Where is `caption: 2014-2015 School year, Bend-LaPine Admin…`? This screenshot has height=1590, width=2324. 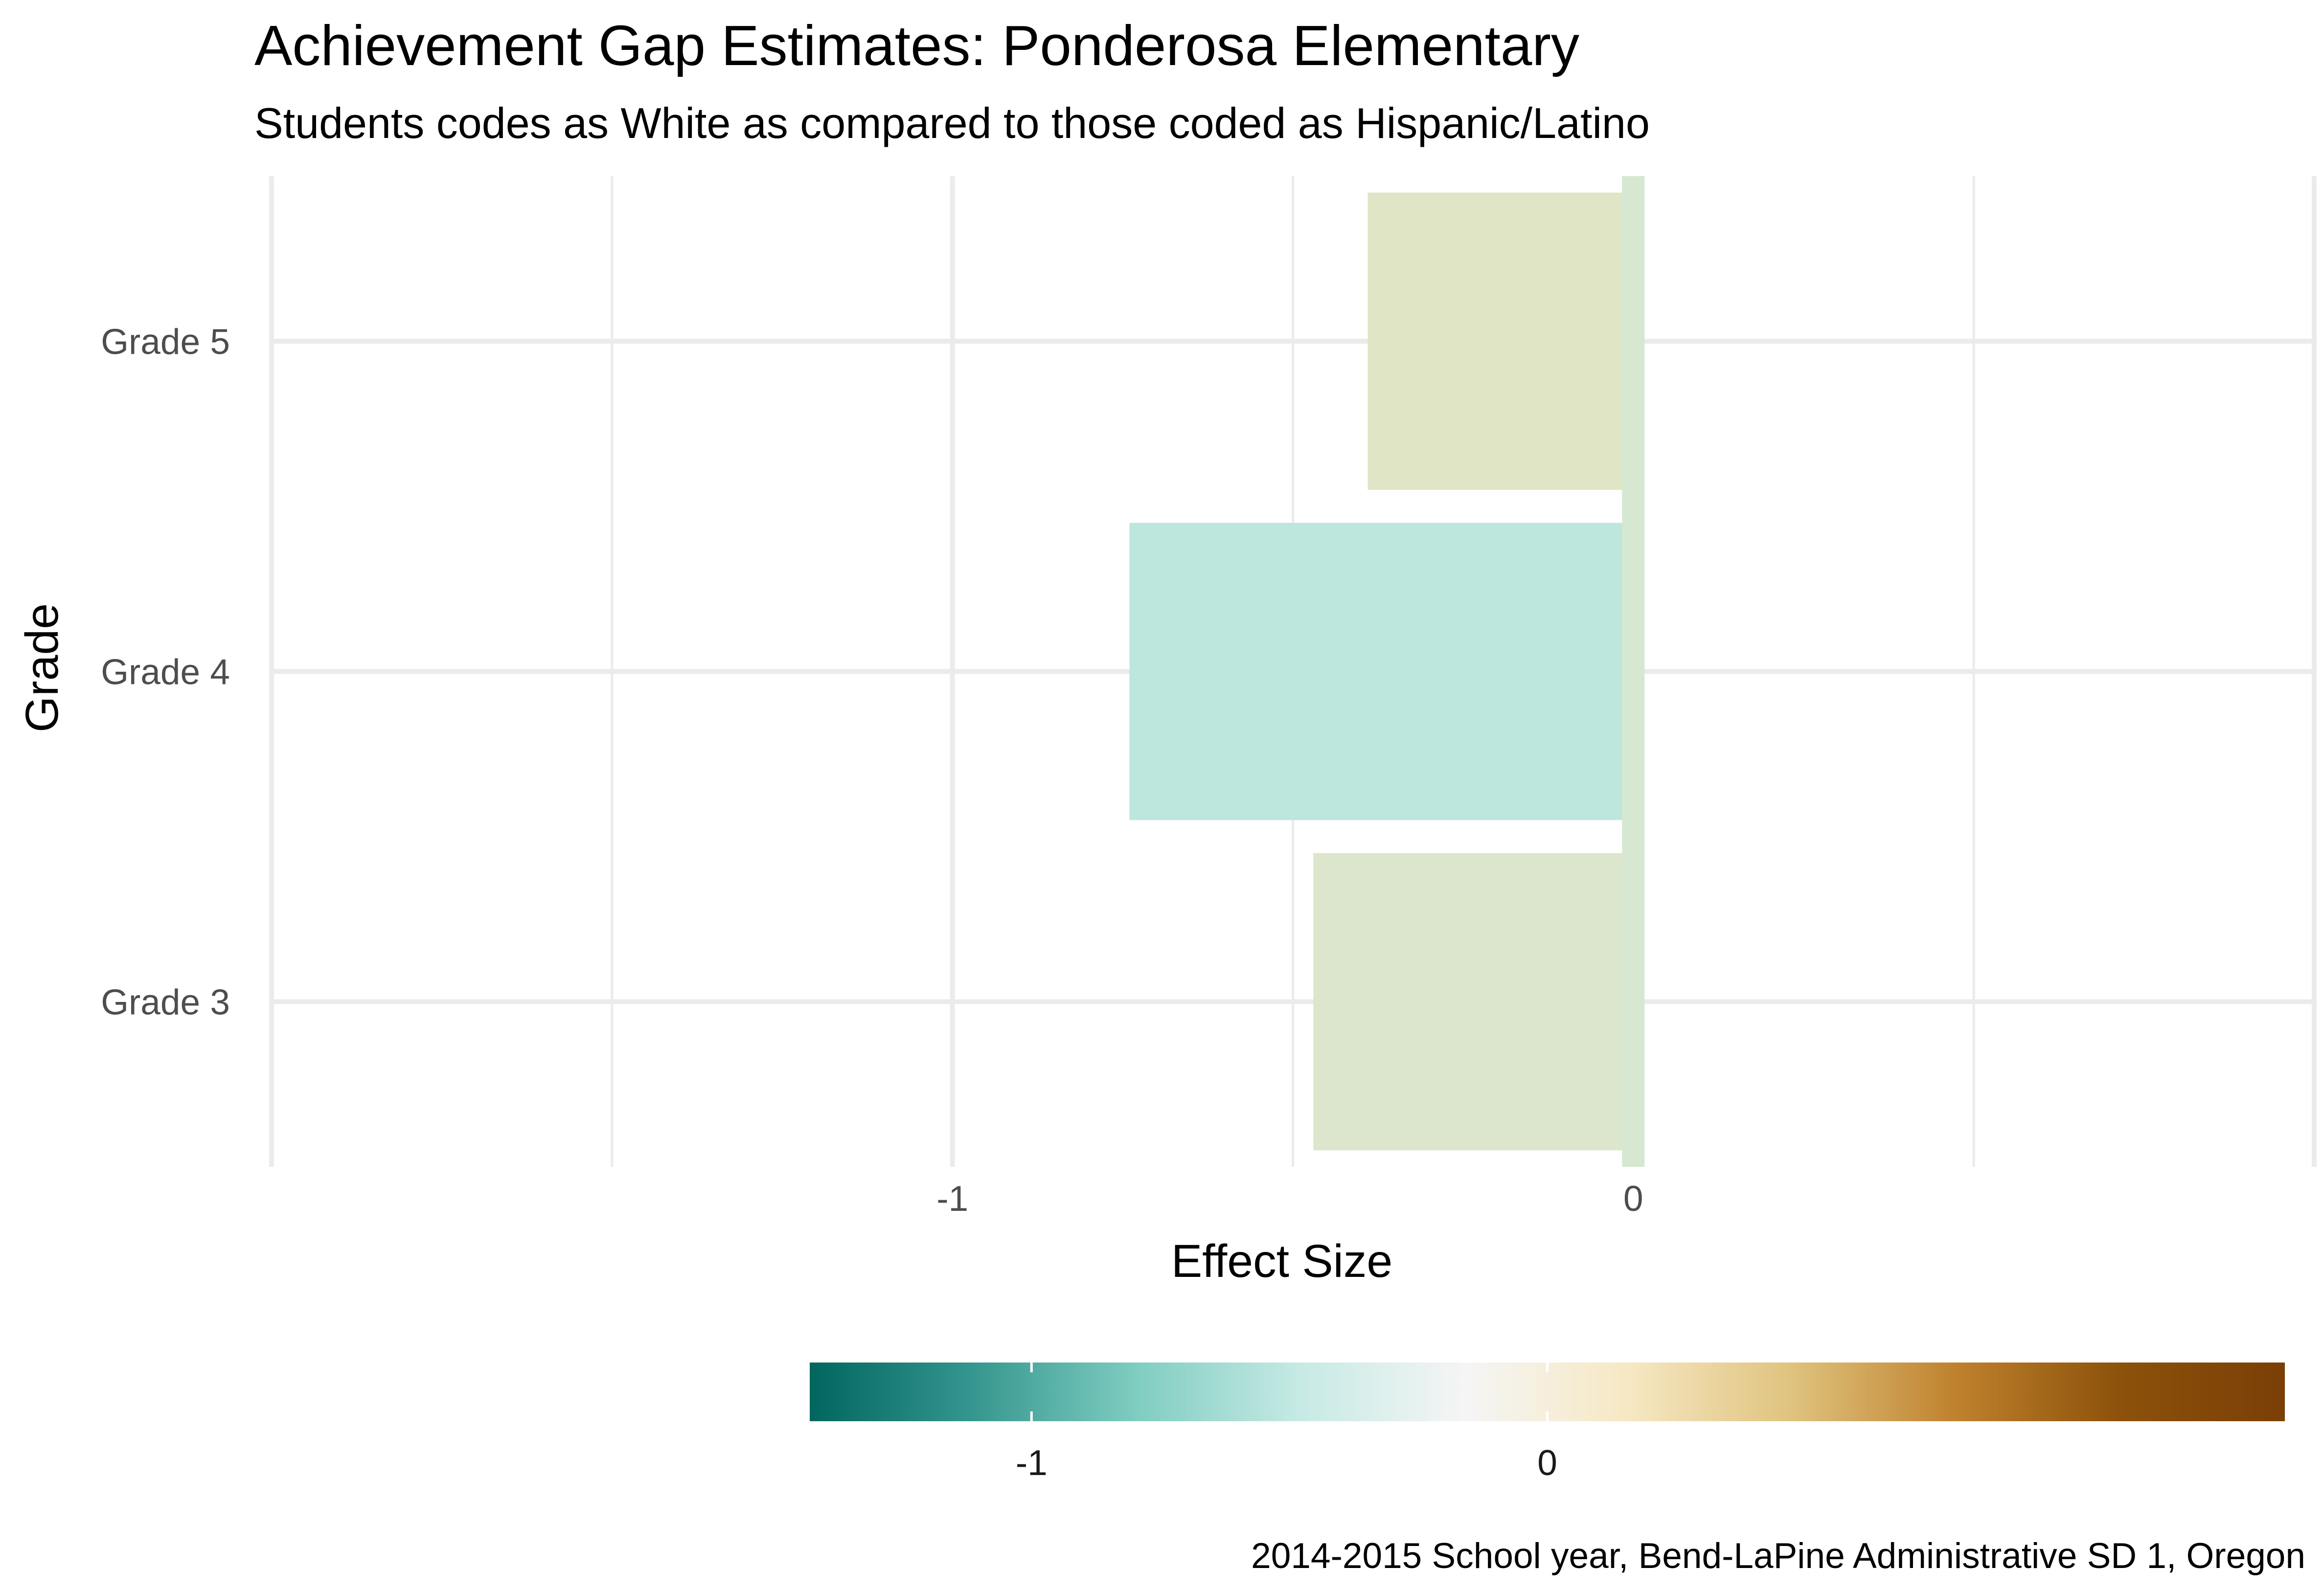
caption: 2014-2015 School year, Bend-LaPine Admin… is located at coordinates (1778, 1556).